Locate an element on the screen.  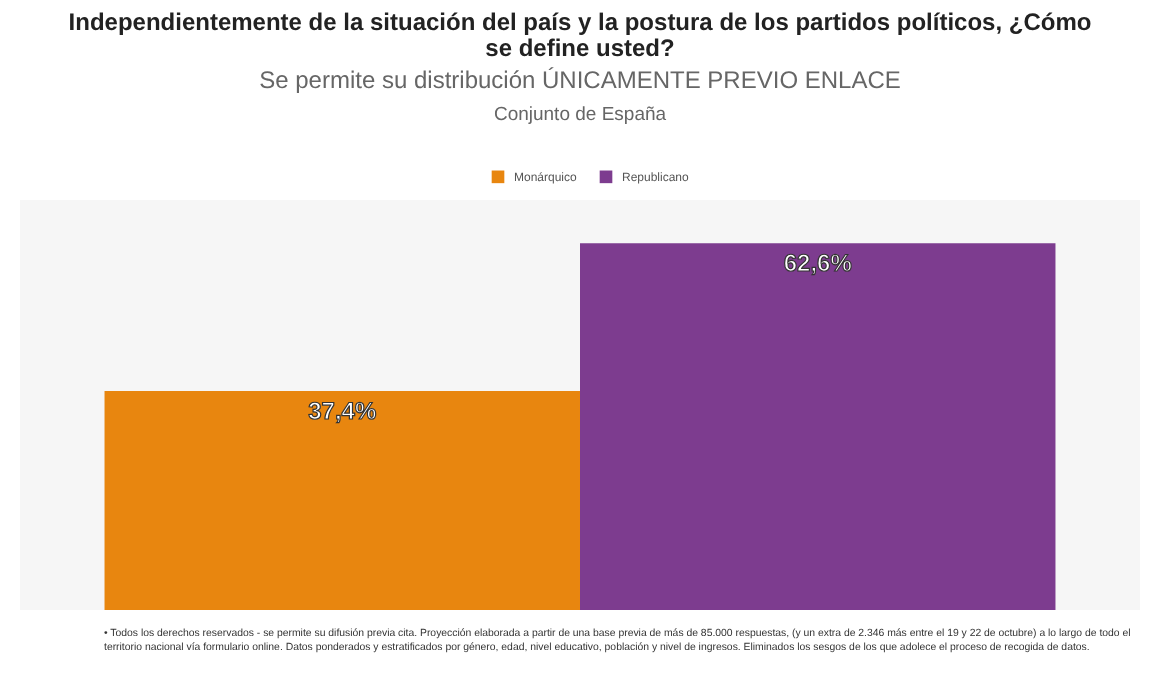
chart-subtitle: Se permite su distribución ÚNICAMENTE PREVIO ENLACE is located at coordinates (580, 80).